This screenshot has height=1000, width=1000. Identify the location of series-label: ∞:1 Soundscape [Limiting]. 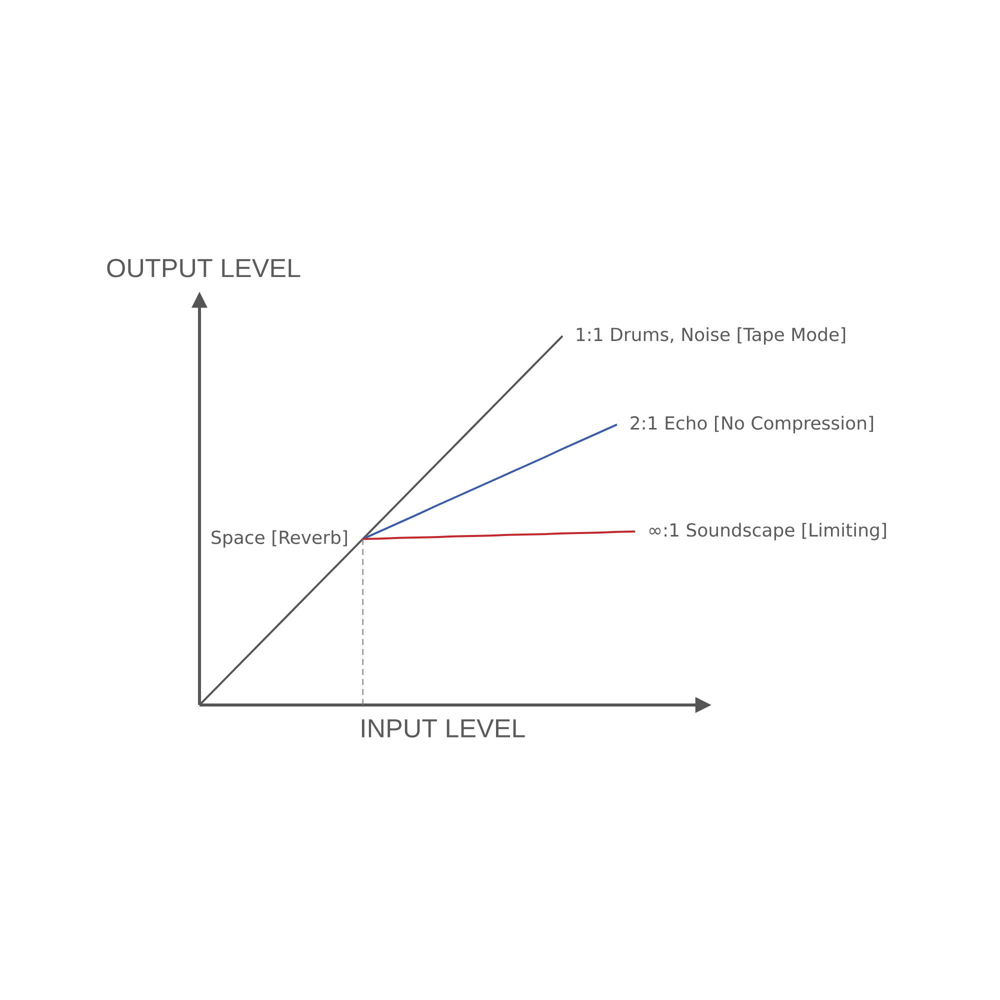
(767, 531).